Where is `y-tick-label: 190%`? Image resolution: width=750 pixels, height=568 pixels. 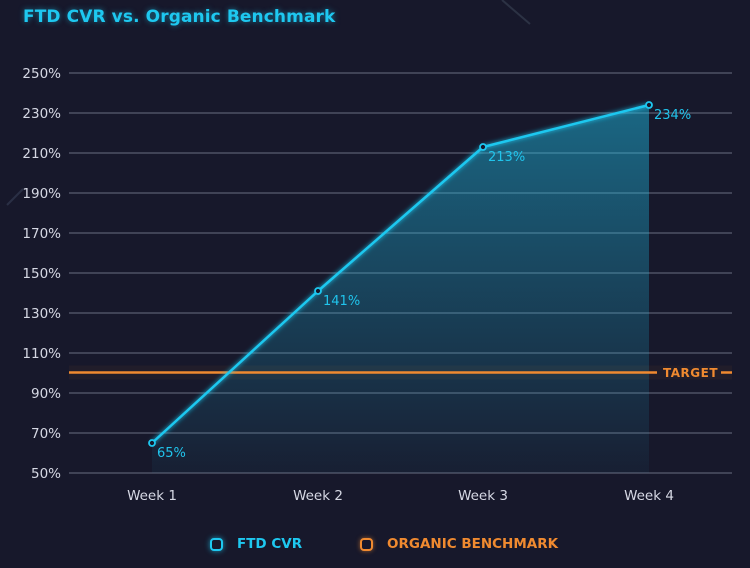
y-tick-label: 190% is located at coordinates (41, 194).